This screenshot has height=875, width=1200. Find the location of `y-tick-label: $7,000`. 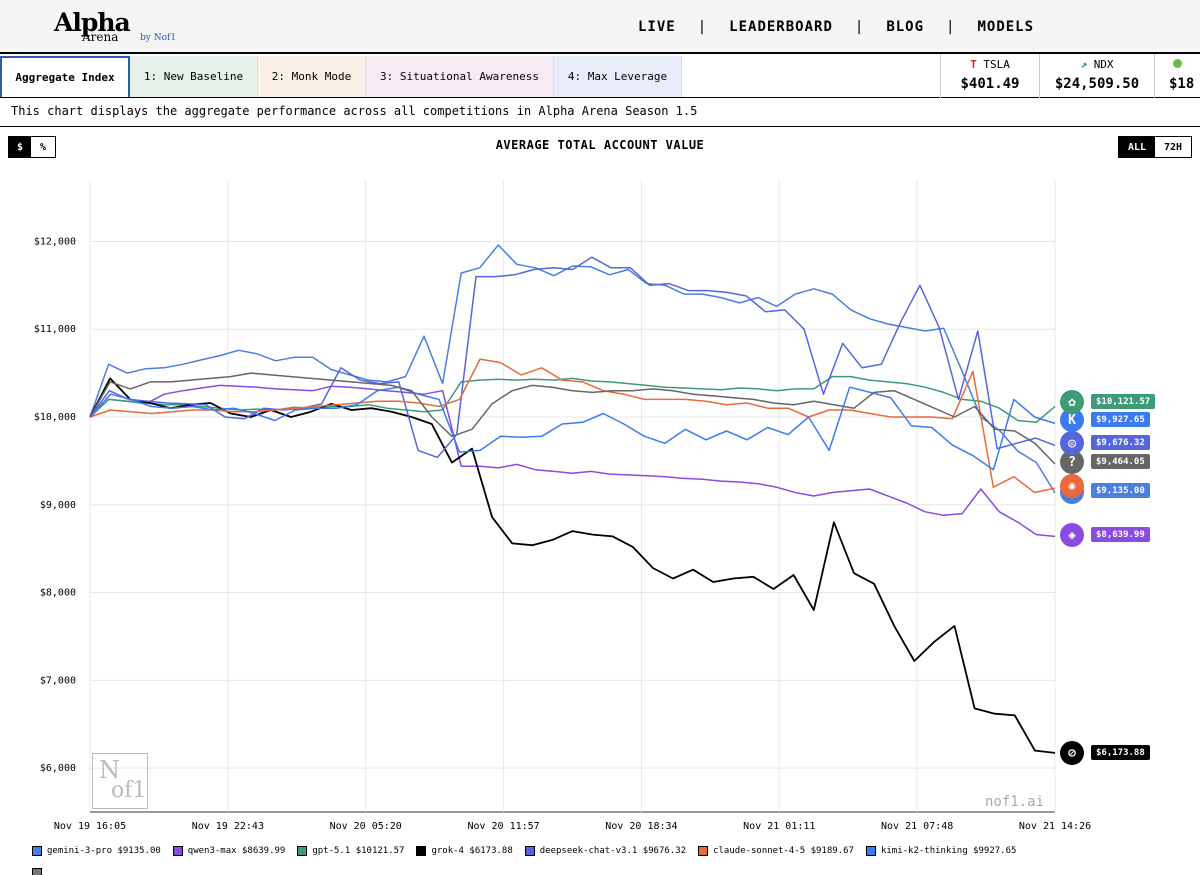

y-tick-label: $7,000 is located at coordinates (58, 680).